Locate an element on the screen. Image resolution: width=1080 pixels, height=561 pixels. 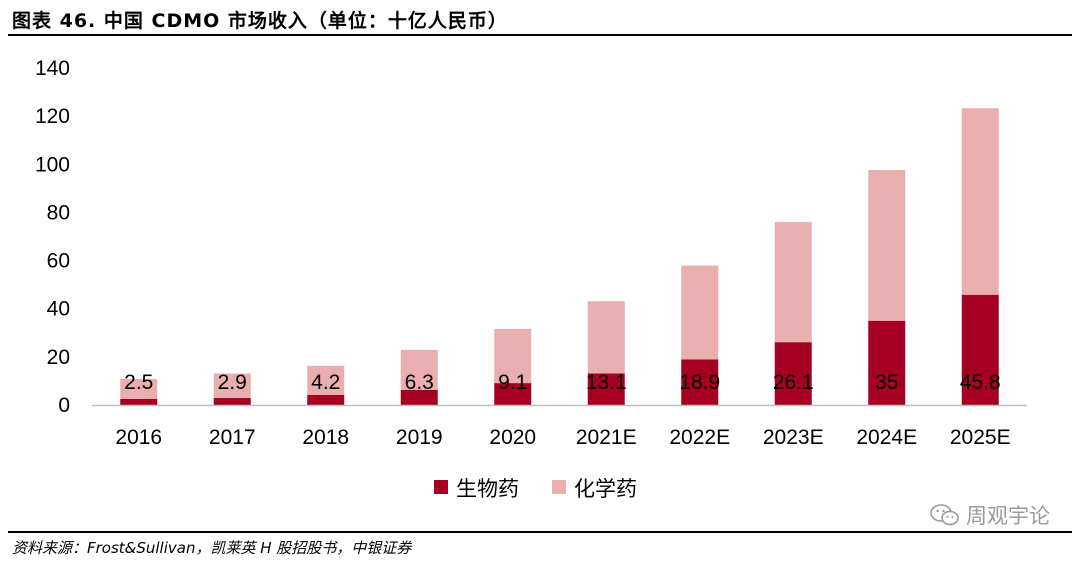
data-label: 4.2 is located at coordinates (325, 382).